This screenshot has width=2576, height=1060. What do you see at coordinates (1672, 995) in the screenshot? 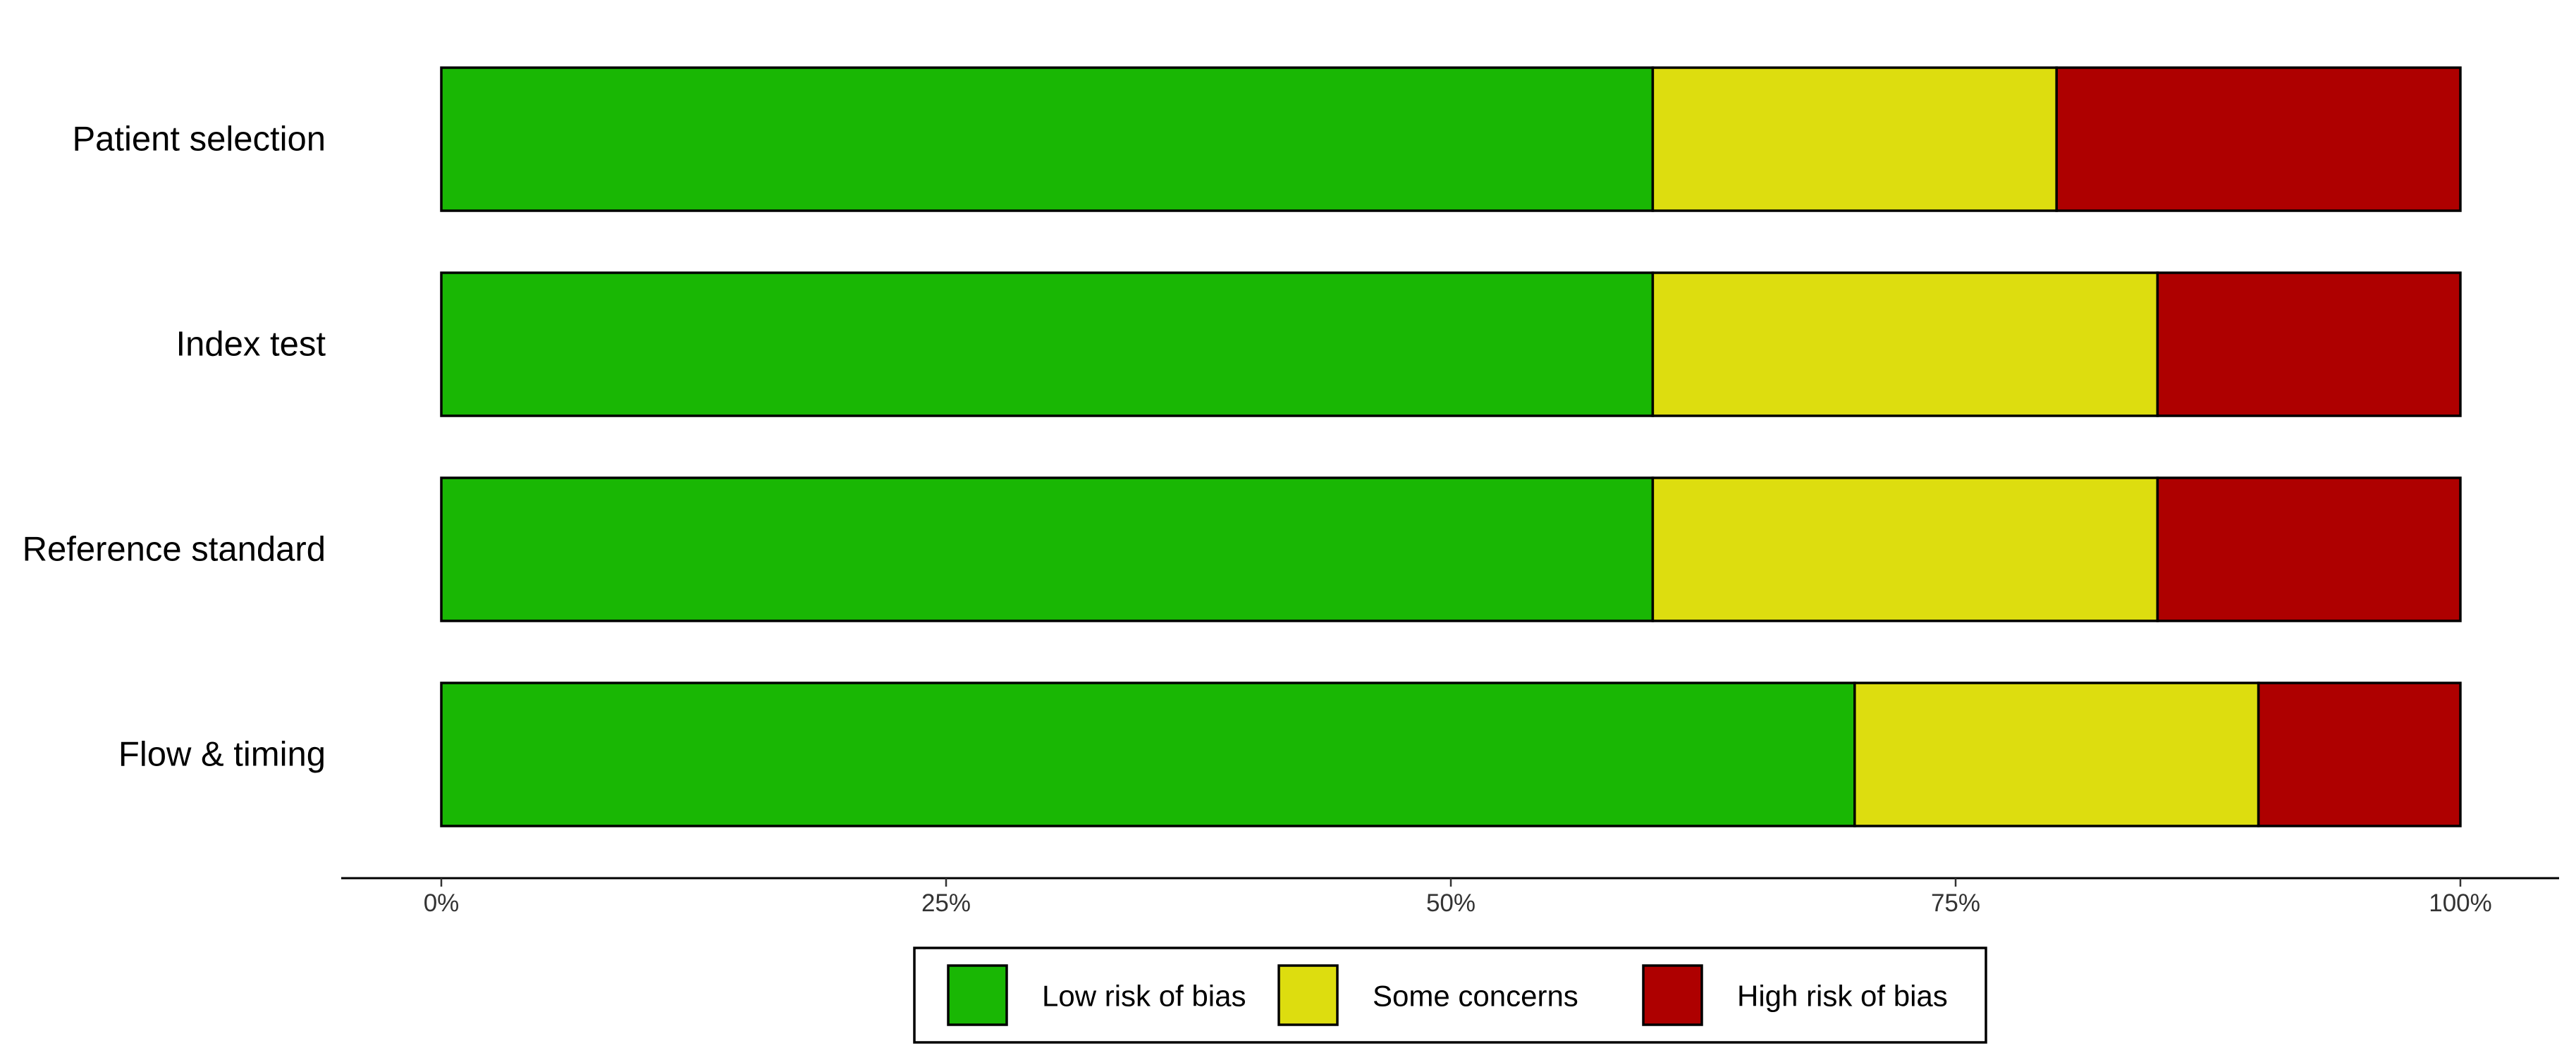
I see `legend-swatch-high-risk-of-bias` at bounding box center [1672, 995].